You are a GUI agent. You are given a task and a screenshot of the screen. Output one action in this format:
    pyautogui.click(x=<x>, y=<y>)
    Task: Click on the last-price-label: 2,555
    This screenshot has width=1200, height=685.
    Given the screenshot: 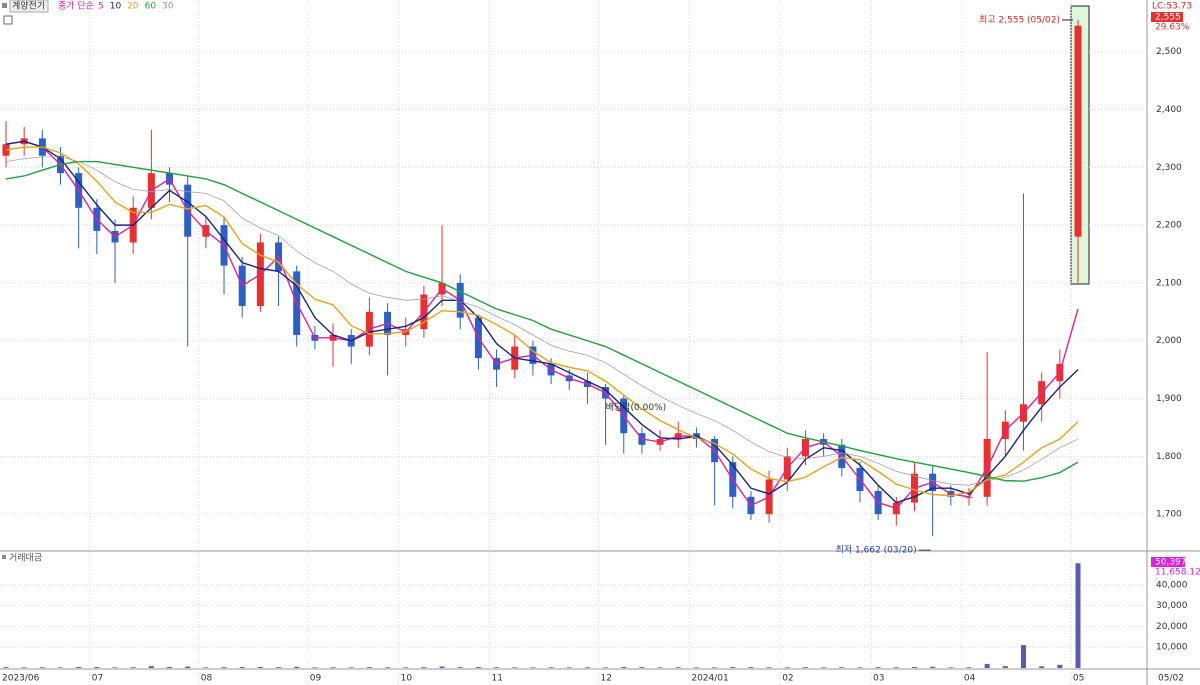 What is the action you would take?
    pyautogui.click(x=1168, y=18)
    